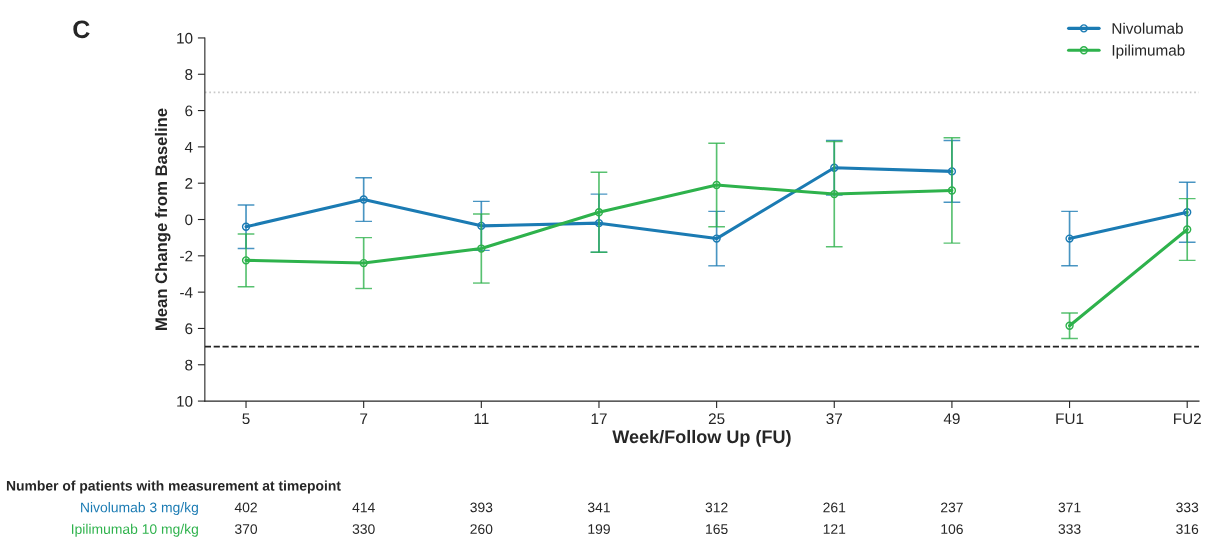  I want to click on text: 261, so click(834, 507).